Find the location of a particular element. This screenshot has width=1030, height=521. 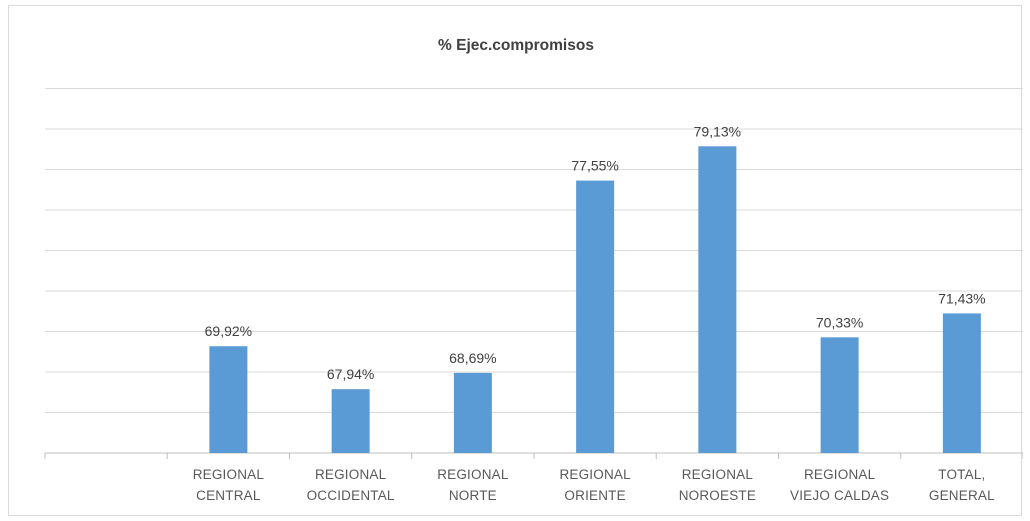

x-tick-label: TOTAL, GENERAL is located at coordinates (962, 485).